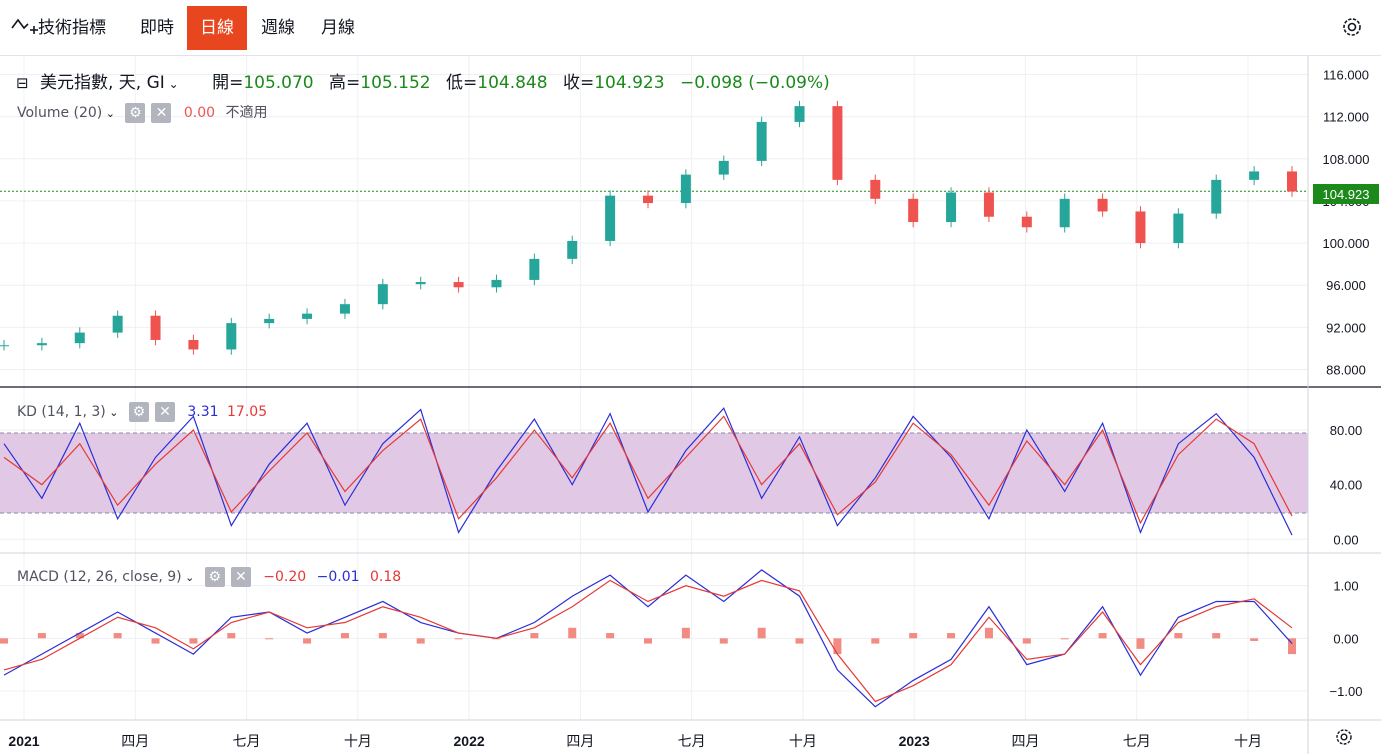 This screenshot has width=1381, height=754. Describe the element at coordinates (228, 83) in the screenshot. I see `open-label: 開=` at that location.